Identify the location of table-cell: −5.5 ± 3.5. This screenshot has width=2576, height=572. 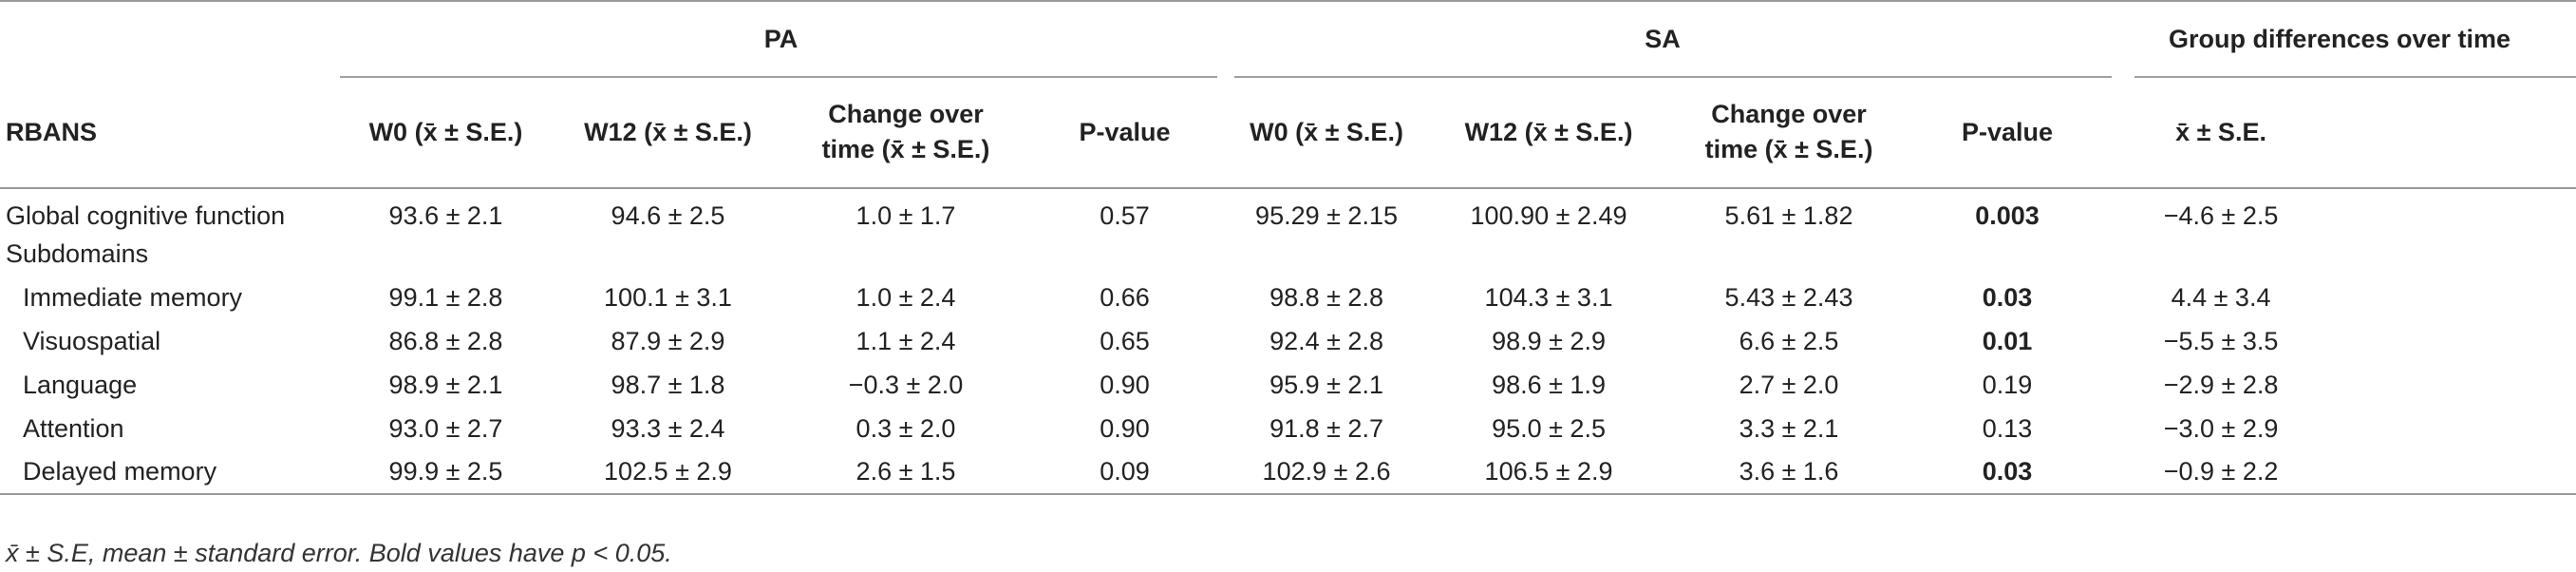
(2221, 340).